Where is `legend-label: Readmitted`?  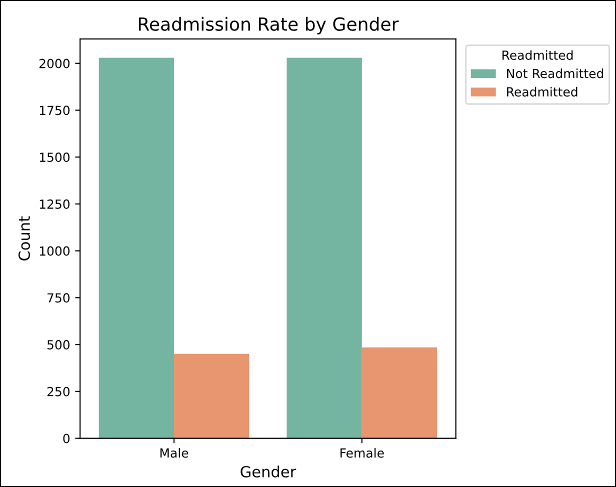
legend-label: Readmitted is located at coordinates (542, 91).